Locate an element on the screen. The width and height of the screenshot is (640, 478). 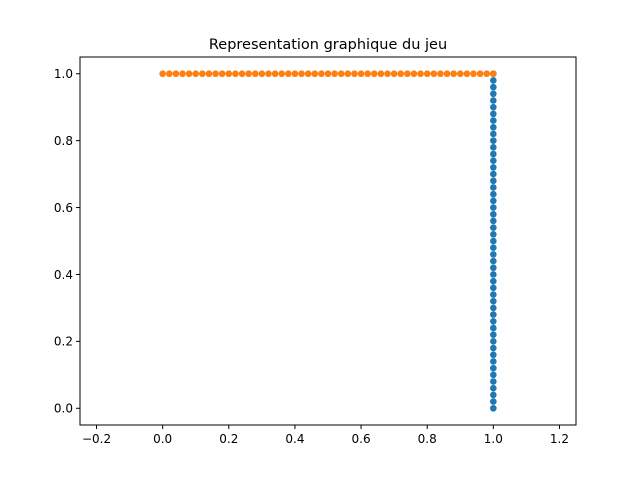
y-tick-label: 0.4 is located at coordinates (63, 275).